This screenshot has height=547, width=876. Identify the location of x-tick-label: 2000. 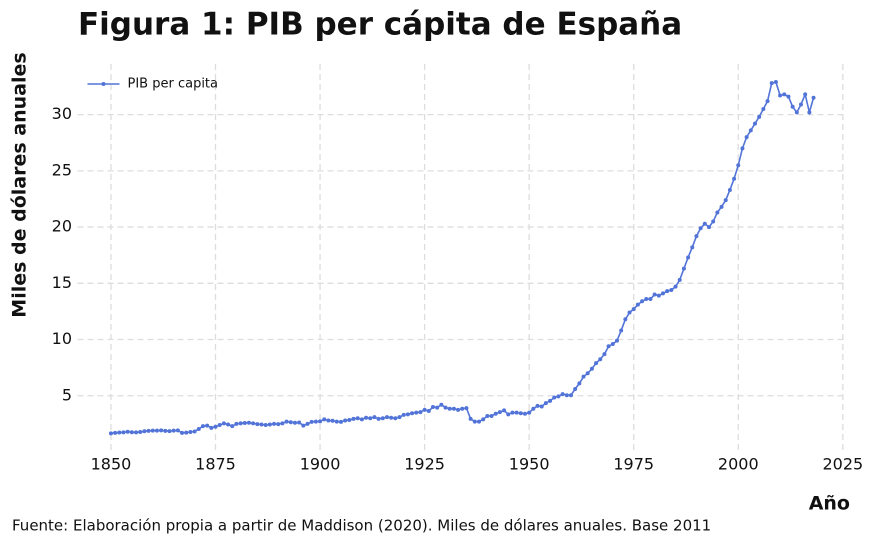
(738, 464).